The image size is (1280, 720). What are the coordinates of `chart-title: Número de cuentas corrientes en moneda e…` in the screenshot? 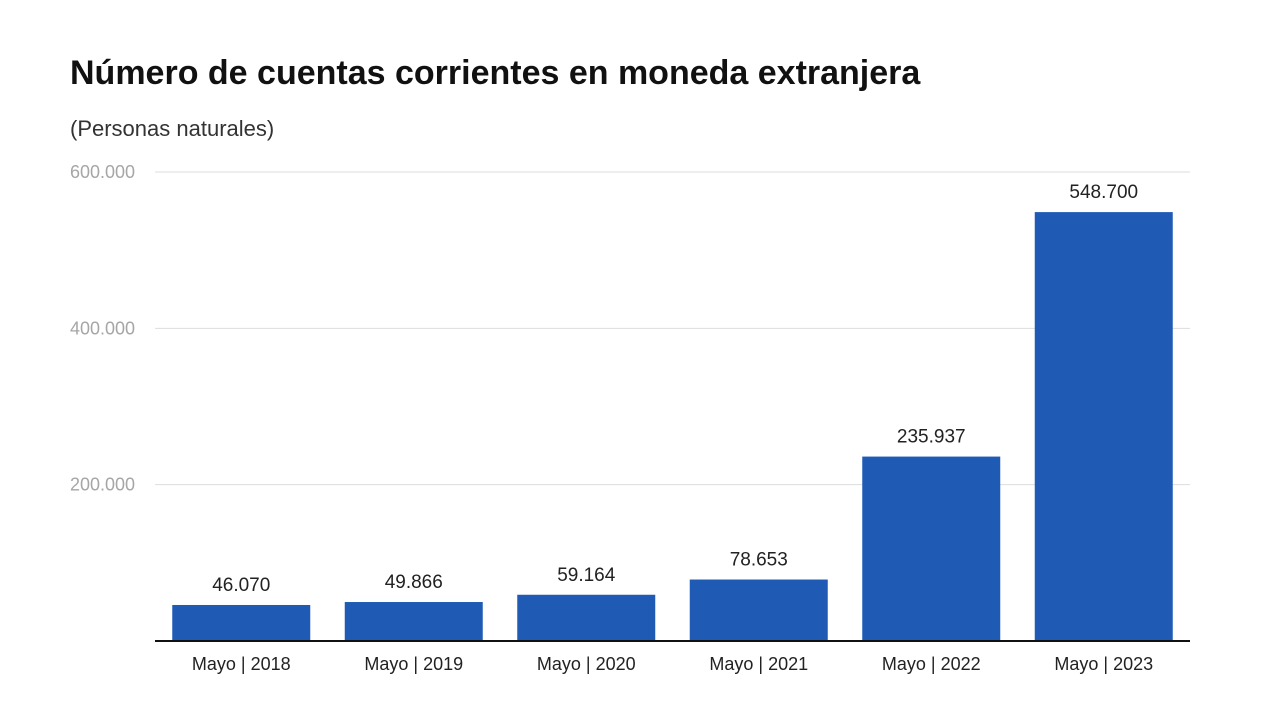 It's located at (495, 73).